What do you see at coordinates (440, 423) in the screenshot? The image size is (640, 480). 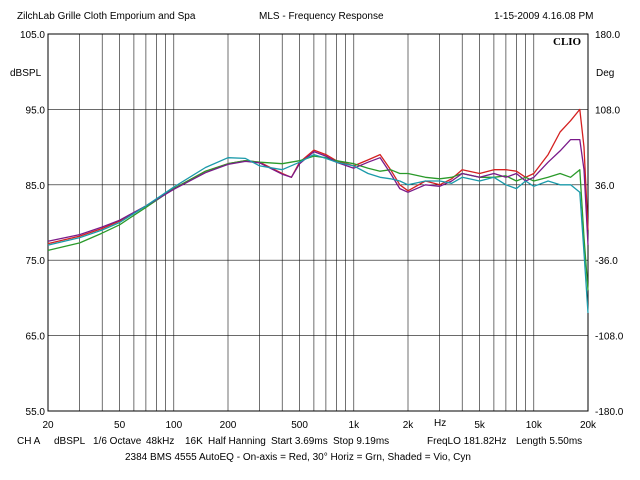 I see `x-axis-unit-label: Hz` at bounding box center [440, 423].